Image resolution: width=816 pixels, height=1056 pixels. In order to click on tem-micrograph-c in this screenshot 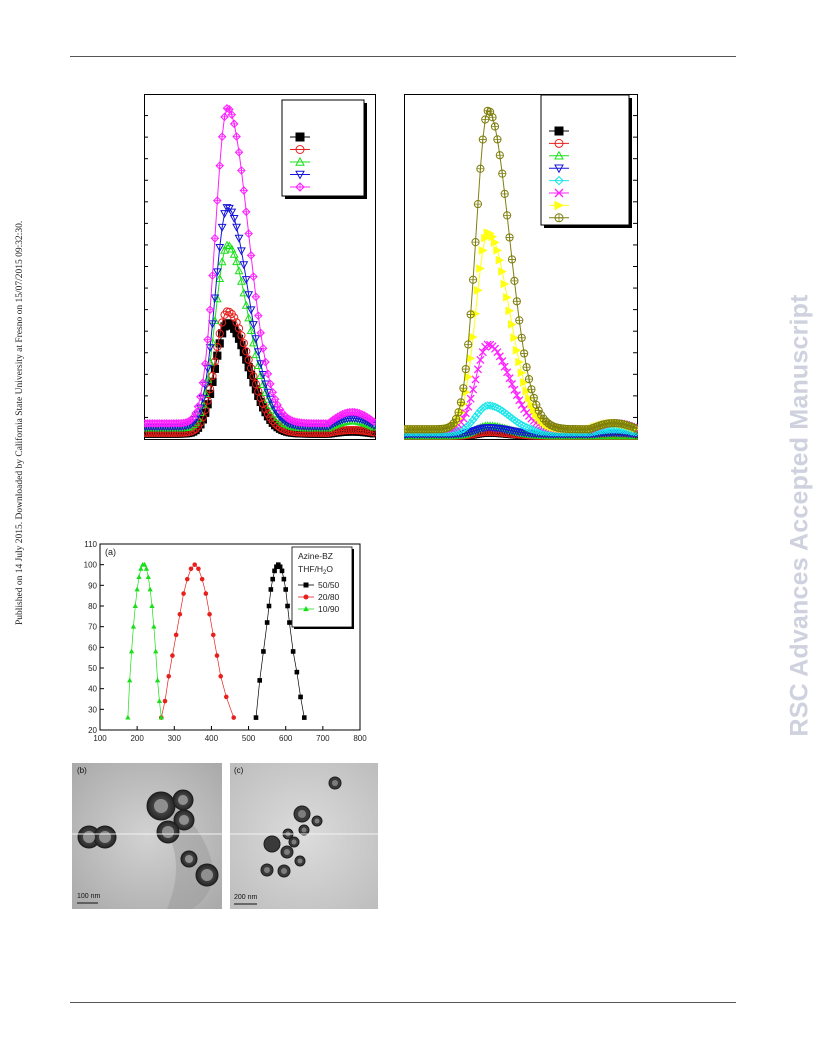, I will do `click(304, 836)`.